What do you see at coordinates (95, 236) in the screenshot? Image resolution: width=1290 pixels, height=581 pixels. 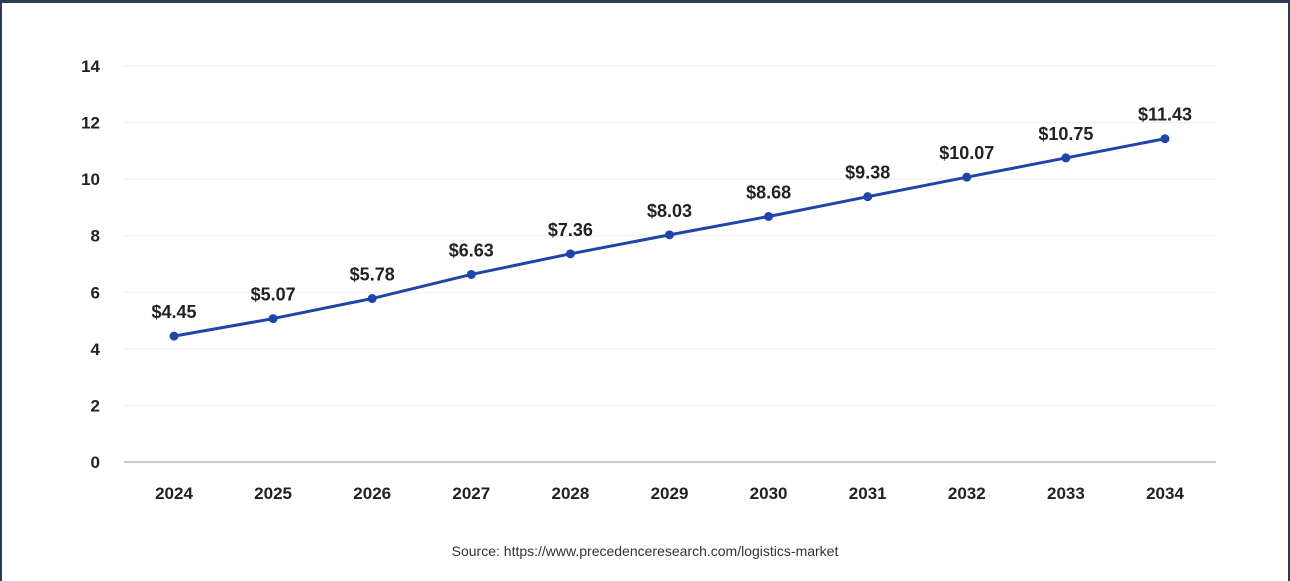 I see `y-tick-label: 8` at bounding box center [95, 236].